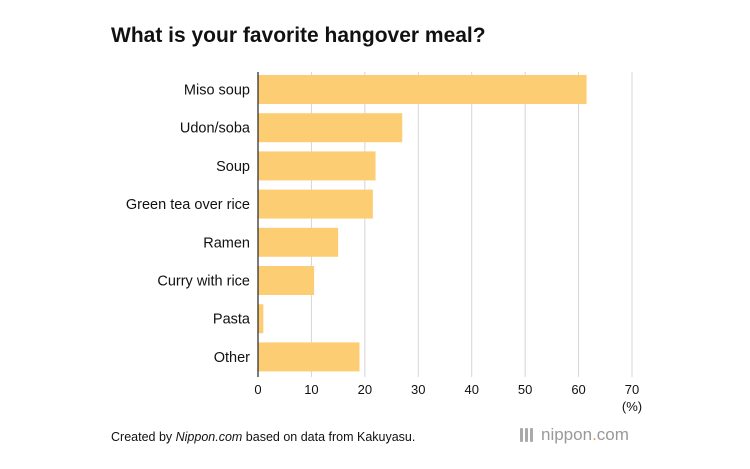 The height and width of the screenshot is (469, 750). What do you see at coordinates (188, 205) in the screenshot?
I see `category-label: Green tea over rice` at bounding box center [188, 205].